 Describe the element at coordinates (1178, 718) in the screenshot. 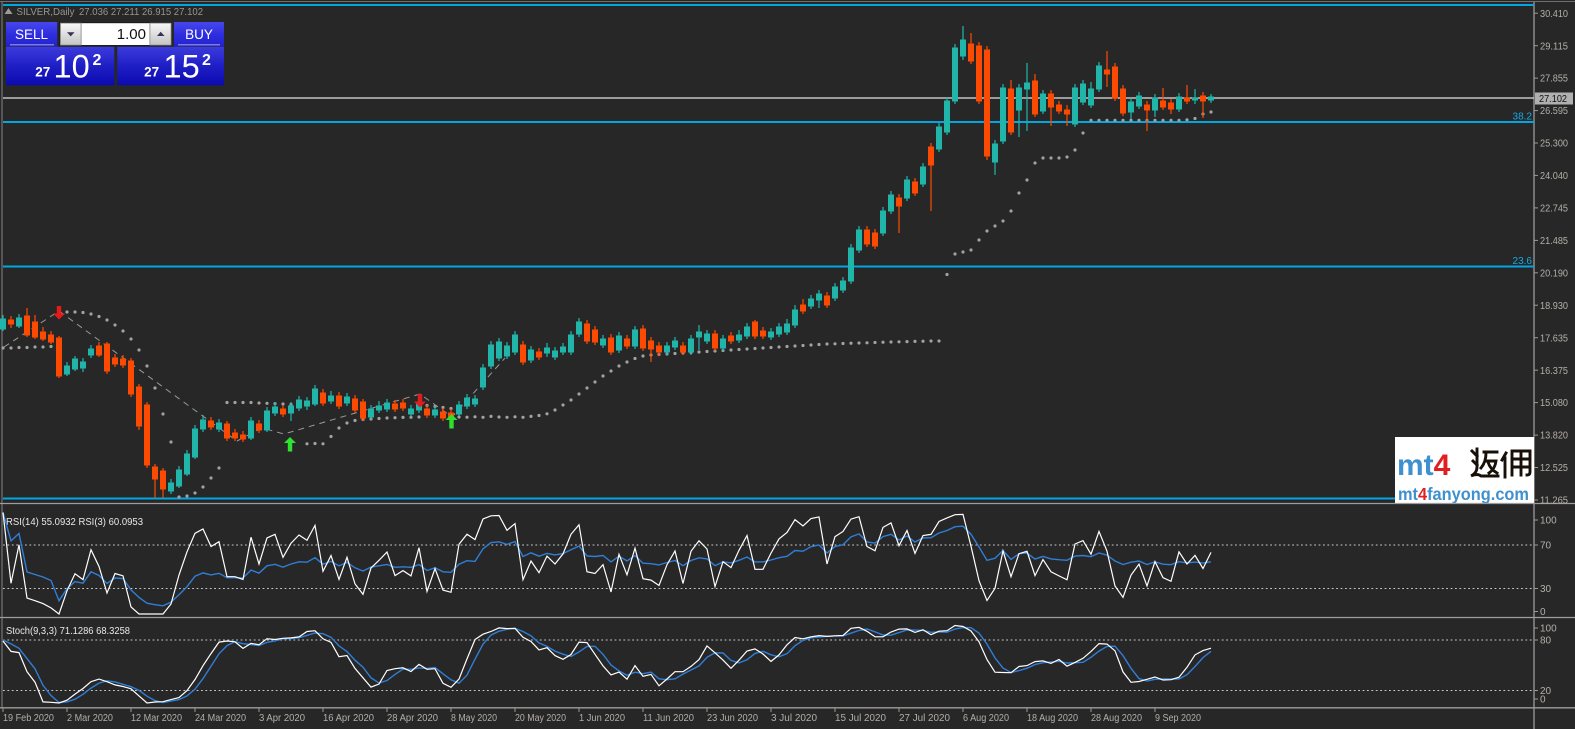

I see `svg-text: 9 Sep 2020` at that location.